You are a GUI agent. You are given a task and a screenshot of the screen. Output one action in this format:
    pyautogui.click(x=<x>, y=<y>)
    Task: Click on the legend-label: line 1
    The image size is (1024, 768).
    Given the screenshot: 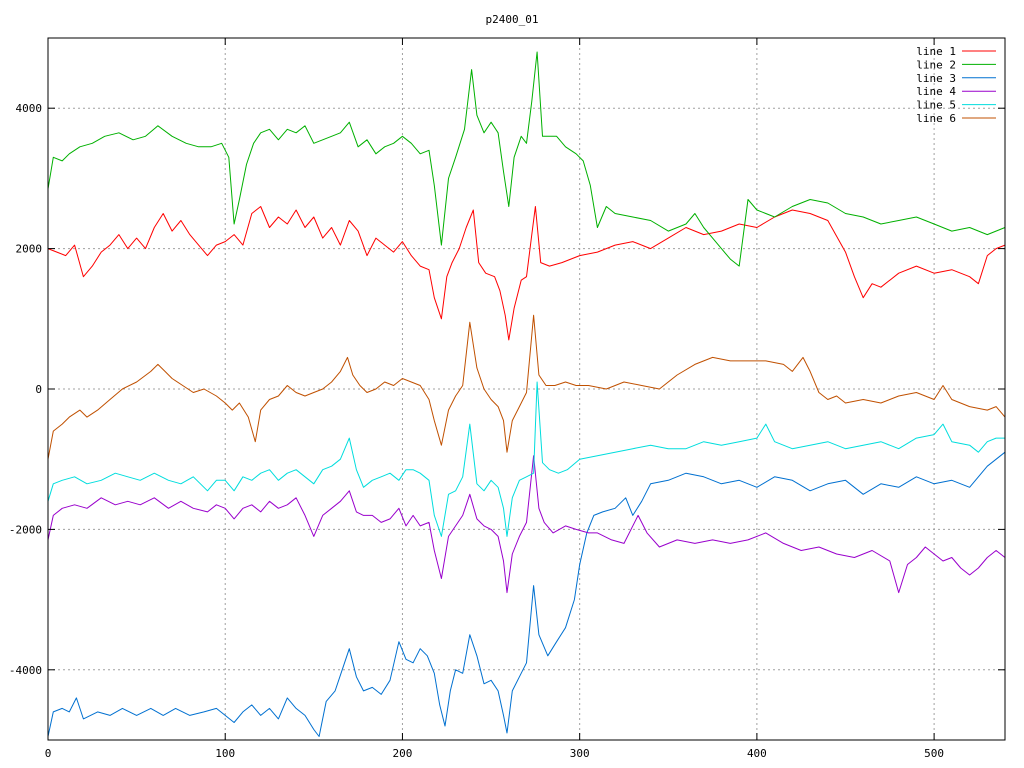 What is the action you would take?
    pyautogui.click(x=936, y=51)
    